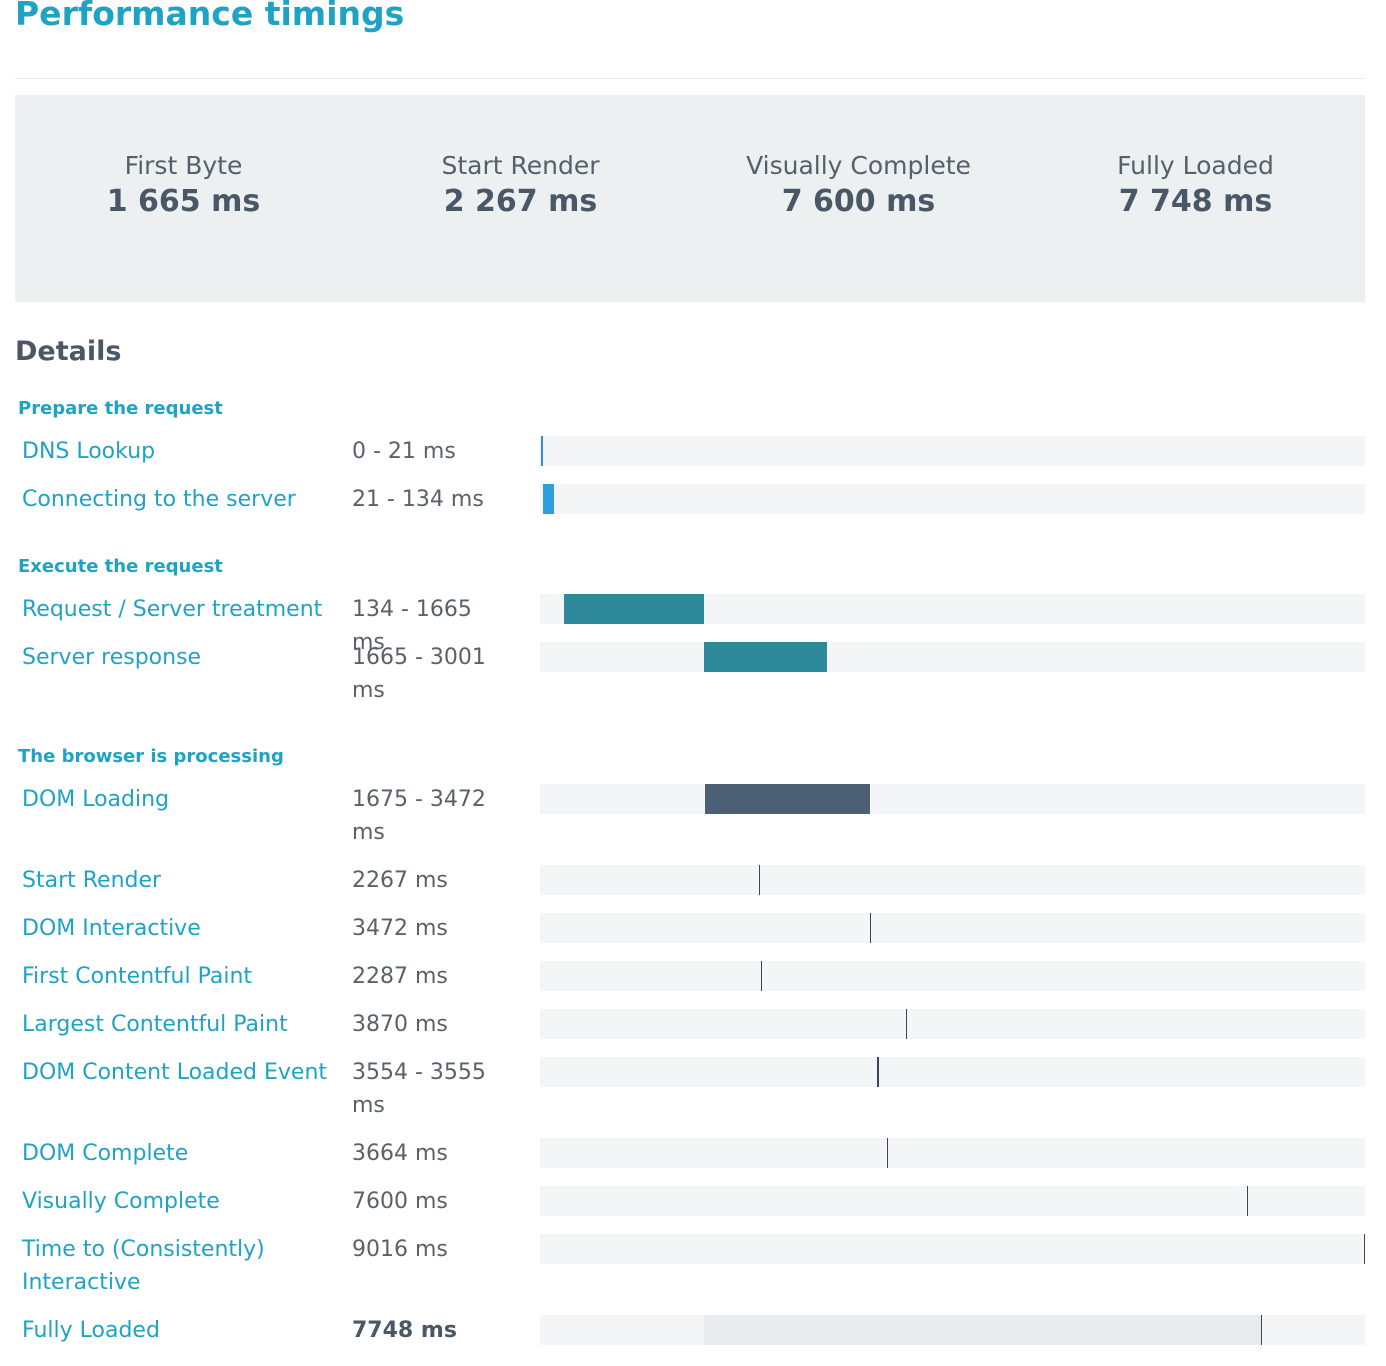 This screenshot has width=1386, height=1366. What do you see at coordinates (858, 165) in the screenshot?
I see `metric-label: Visually Complete` at bounding box center [858, 165].